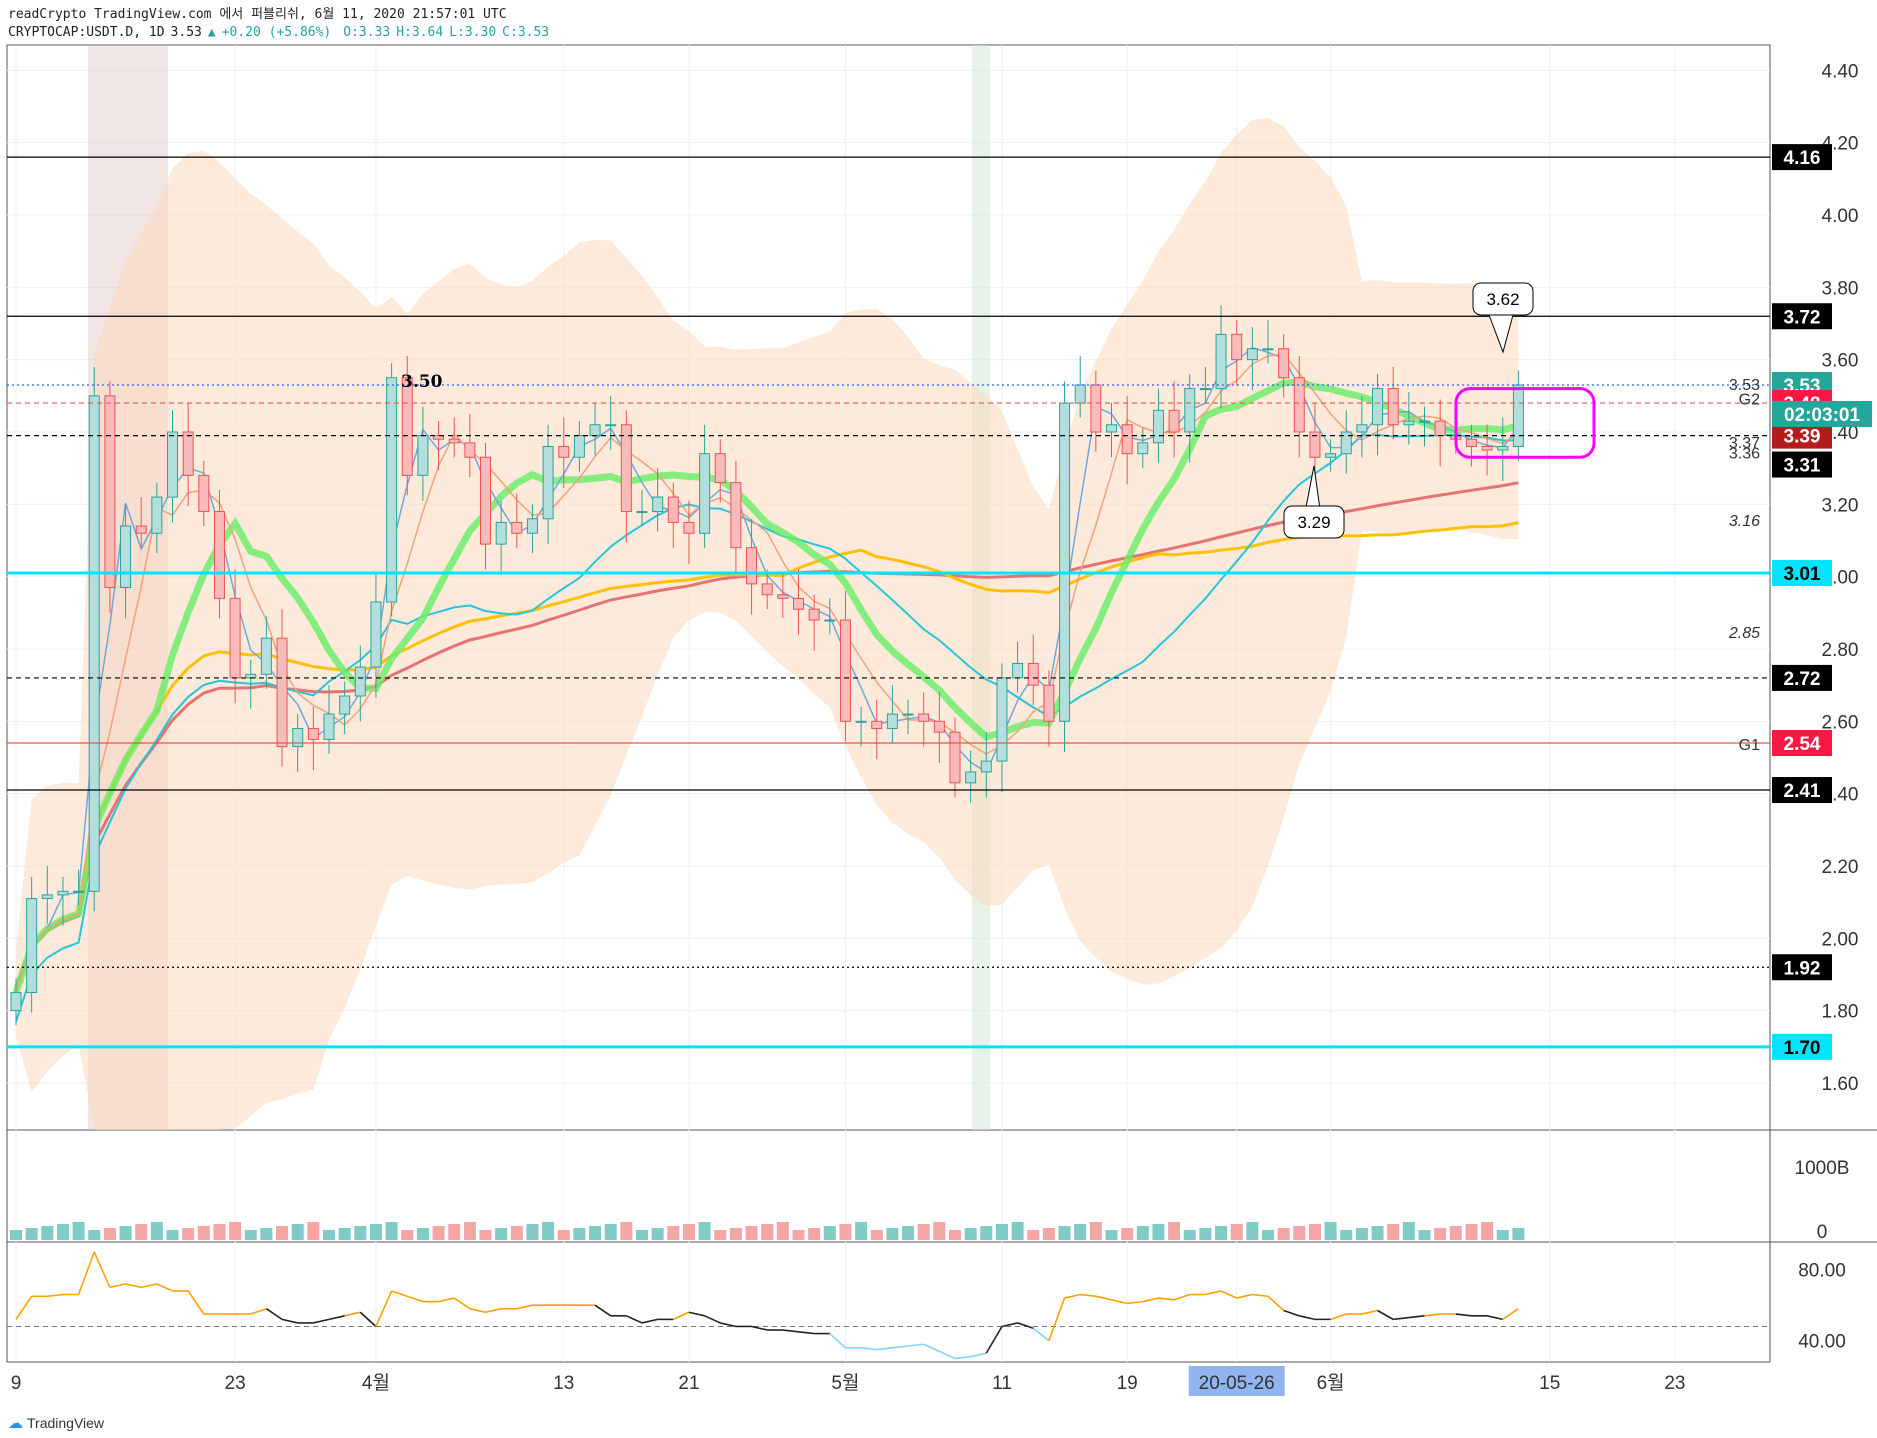 The image size is (1877, 1438). I want to click on symbol-label: CRYPTOCAP:USDT.D, 1D, so click(86, 32).